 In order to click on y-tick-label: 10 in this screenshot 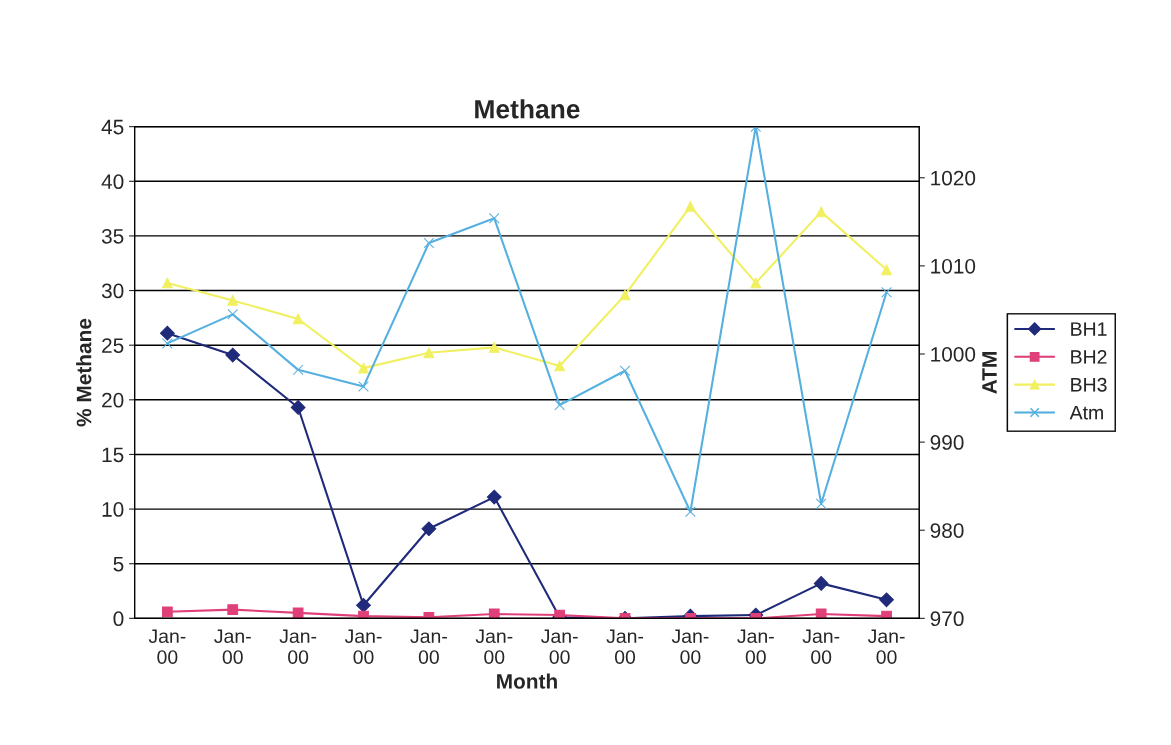, I will do `click(113, 509)`.